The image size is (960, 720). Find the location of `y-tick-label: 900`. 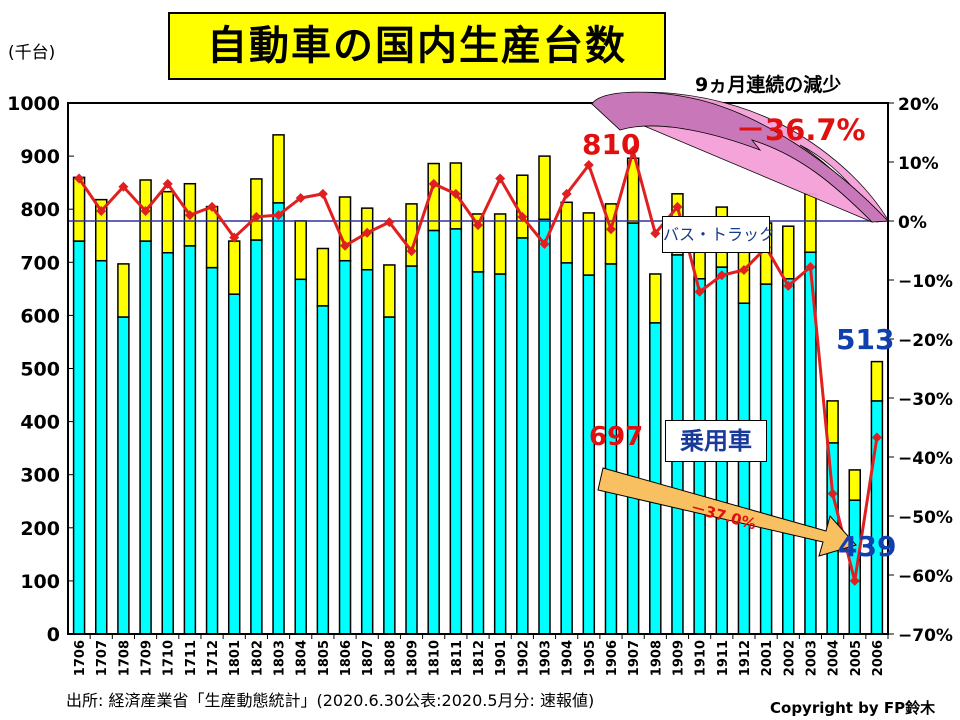

y-tick-label: 900 is located at coordinates (40, 157).